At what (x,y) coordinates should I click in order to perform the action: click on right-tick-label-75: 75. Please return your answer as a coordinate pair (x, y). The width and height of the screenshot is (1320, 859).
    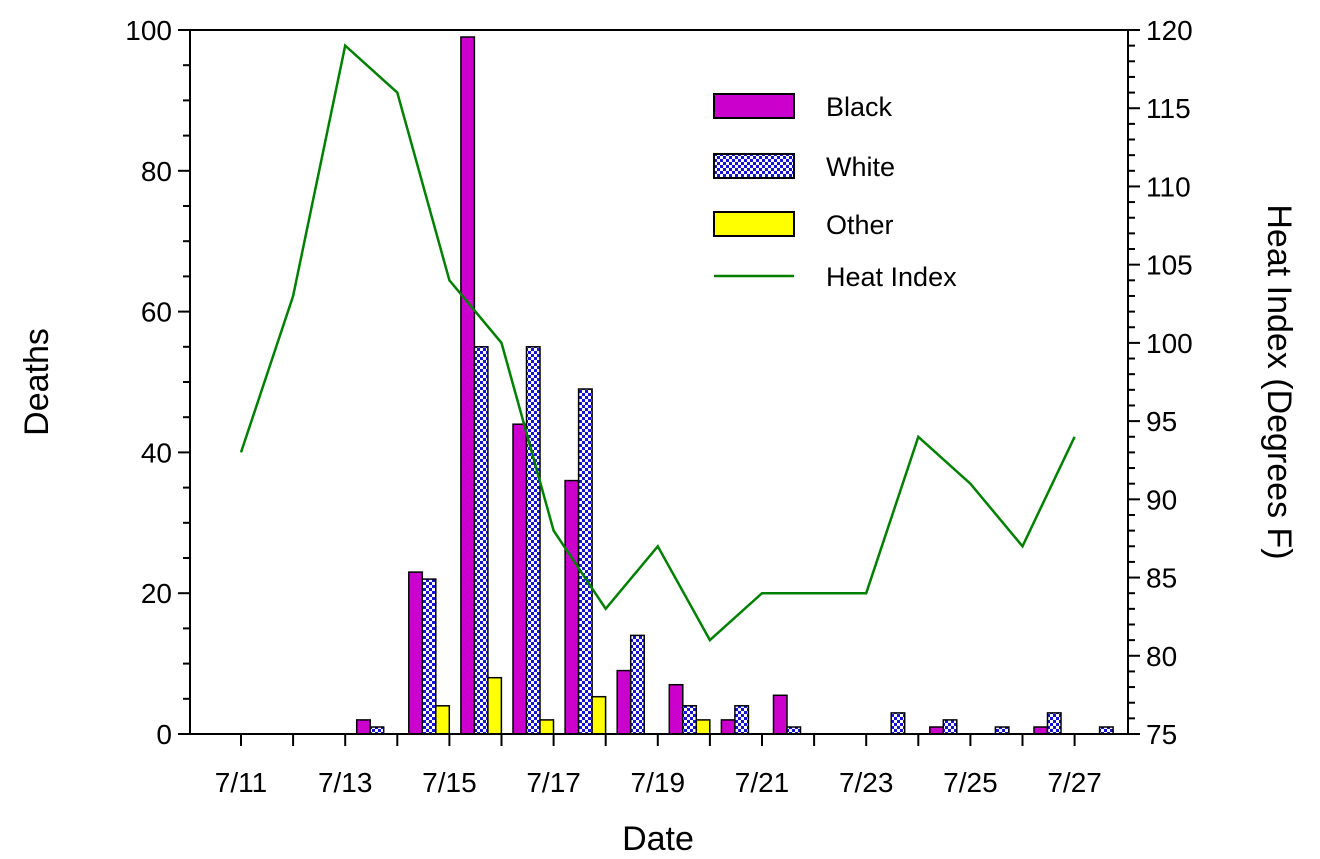
    Looking at the image, I should click on (1161, 734).